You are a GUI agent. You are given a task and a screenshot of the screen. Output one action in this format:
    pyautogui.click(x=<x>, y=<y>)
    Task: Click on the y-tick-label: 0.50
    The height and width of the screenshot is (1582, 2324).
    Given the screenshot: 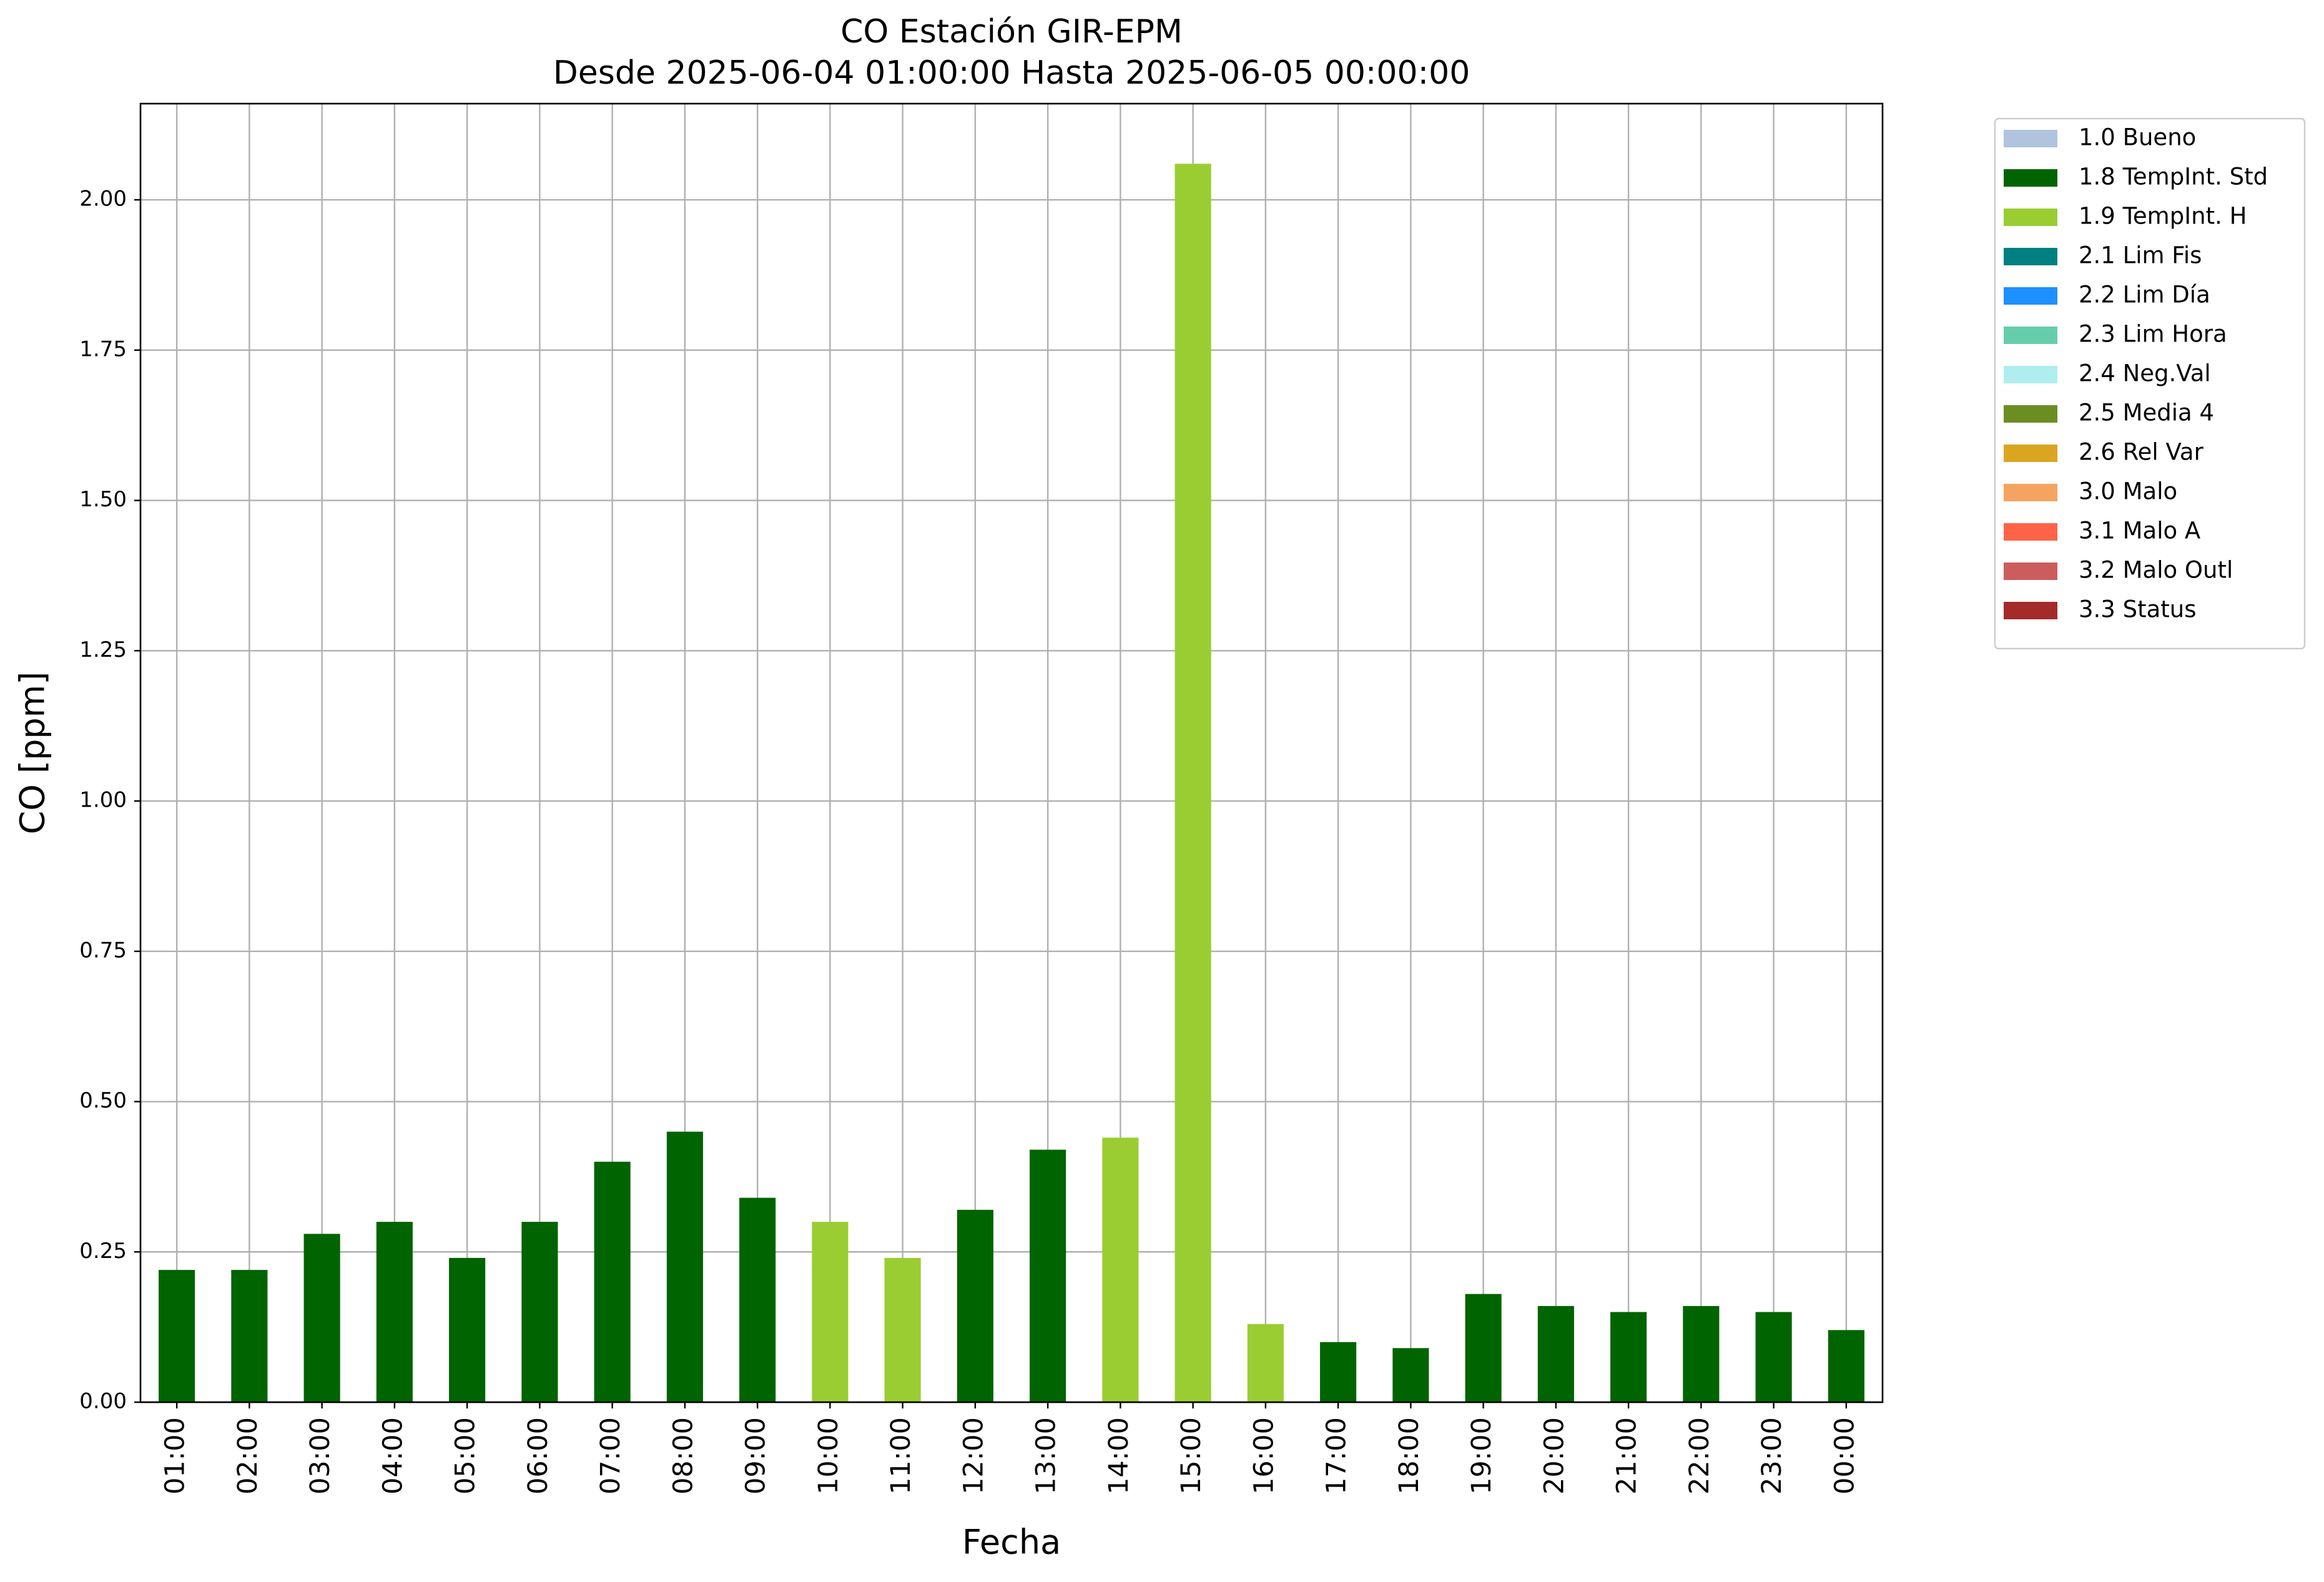 What is the action you would take?
    pyautogui.click(x=103, y=1100)
    